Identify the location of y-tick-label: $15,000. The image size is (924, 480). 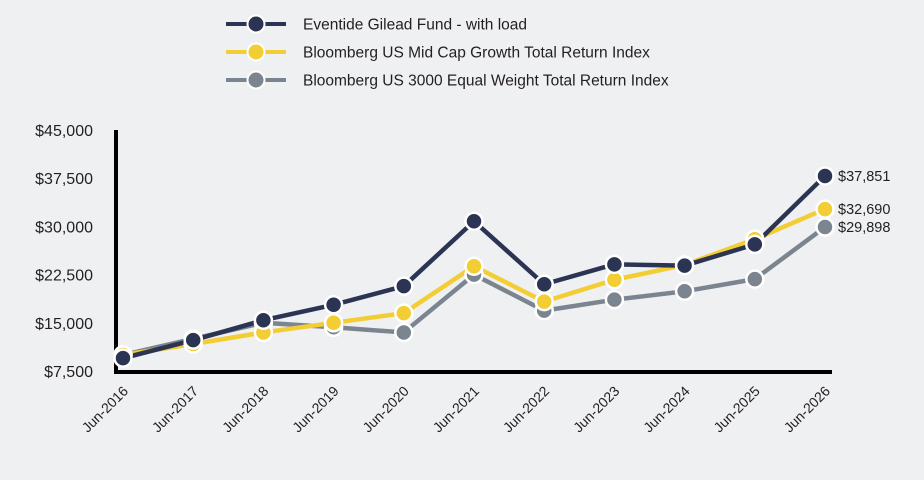
(64, 324).